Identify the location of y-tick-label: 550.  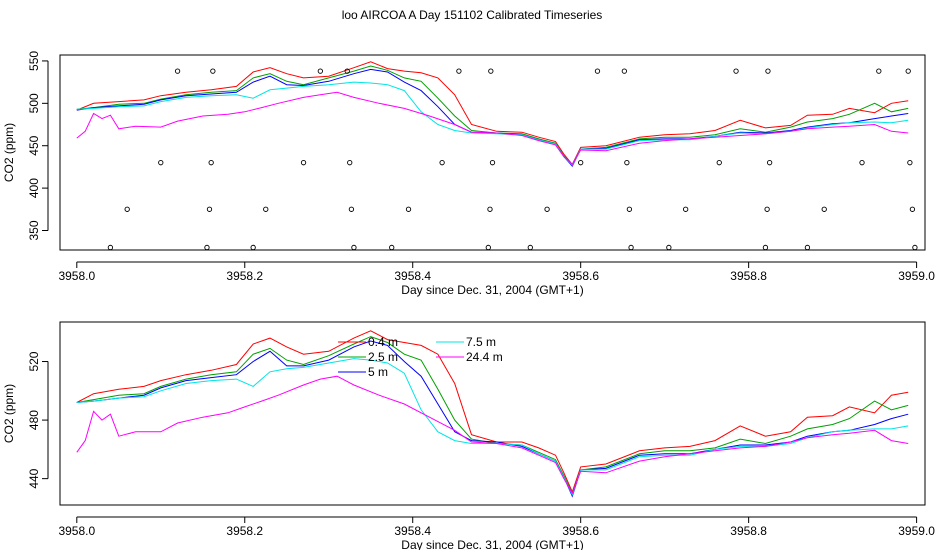
(34, 61).